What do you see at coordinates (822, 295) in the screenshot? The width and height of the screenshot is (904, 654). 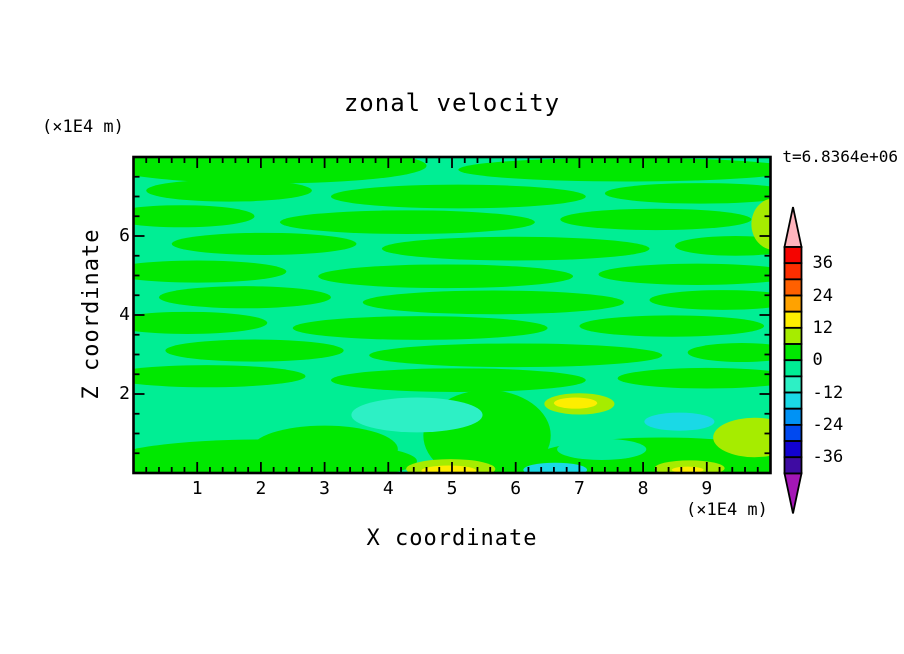 I see `colorbar-tick-label-24: 24` at bounding box center [822, 295].